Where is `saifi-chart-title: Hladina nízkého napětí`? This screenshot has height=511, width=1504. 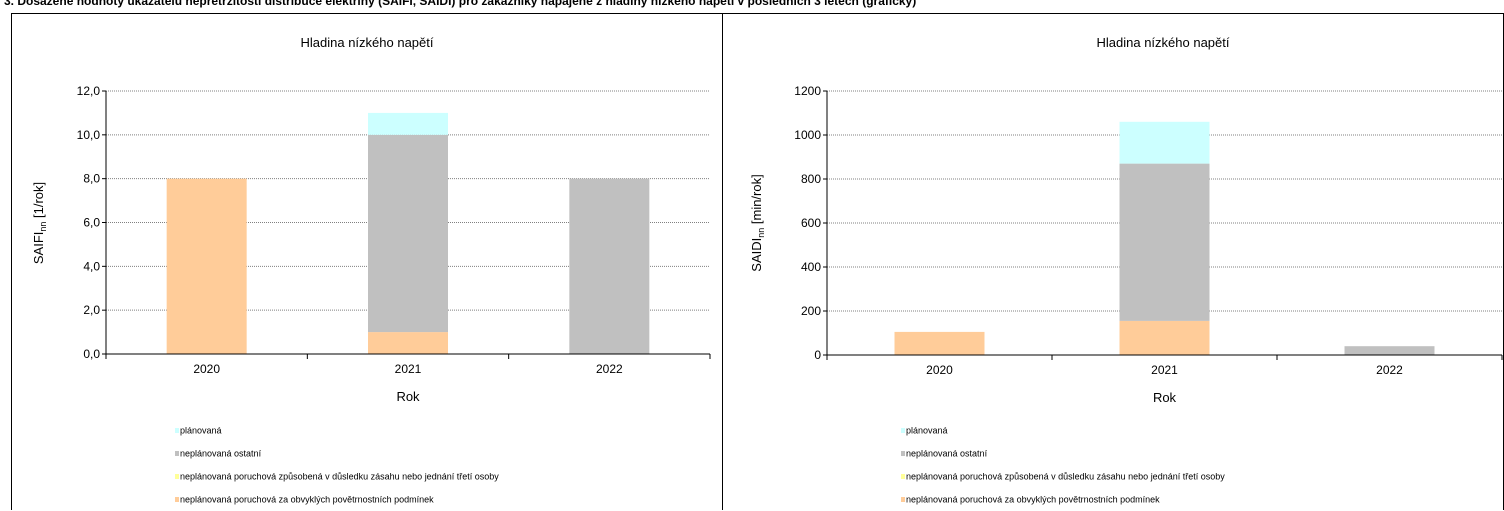
saifi-chart-title: Hladina nízkého napětí is located at coordinates (367, 42).